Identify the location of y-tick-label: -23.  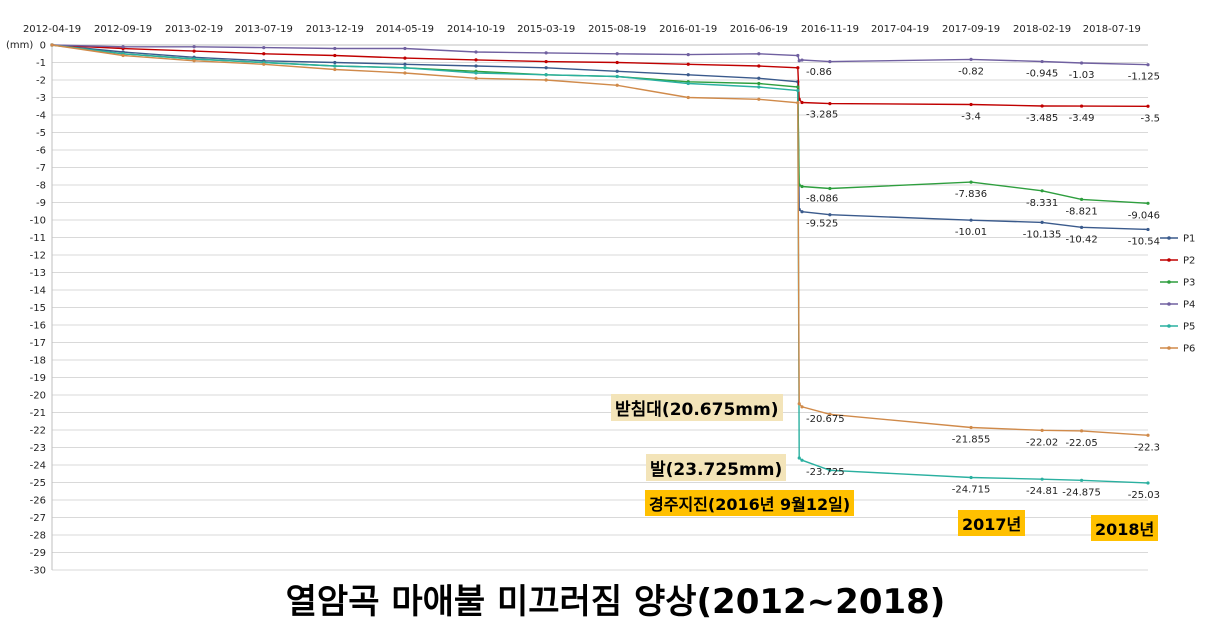
(38, 448).